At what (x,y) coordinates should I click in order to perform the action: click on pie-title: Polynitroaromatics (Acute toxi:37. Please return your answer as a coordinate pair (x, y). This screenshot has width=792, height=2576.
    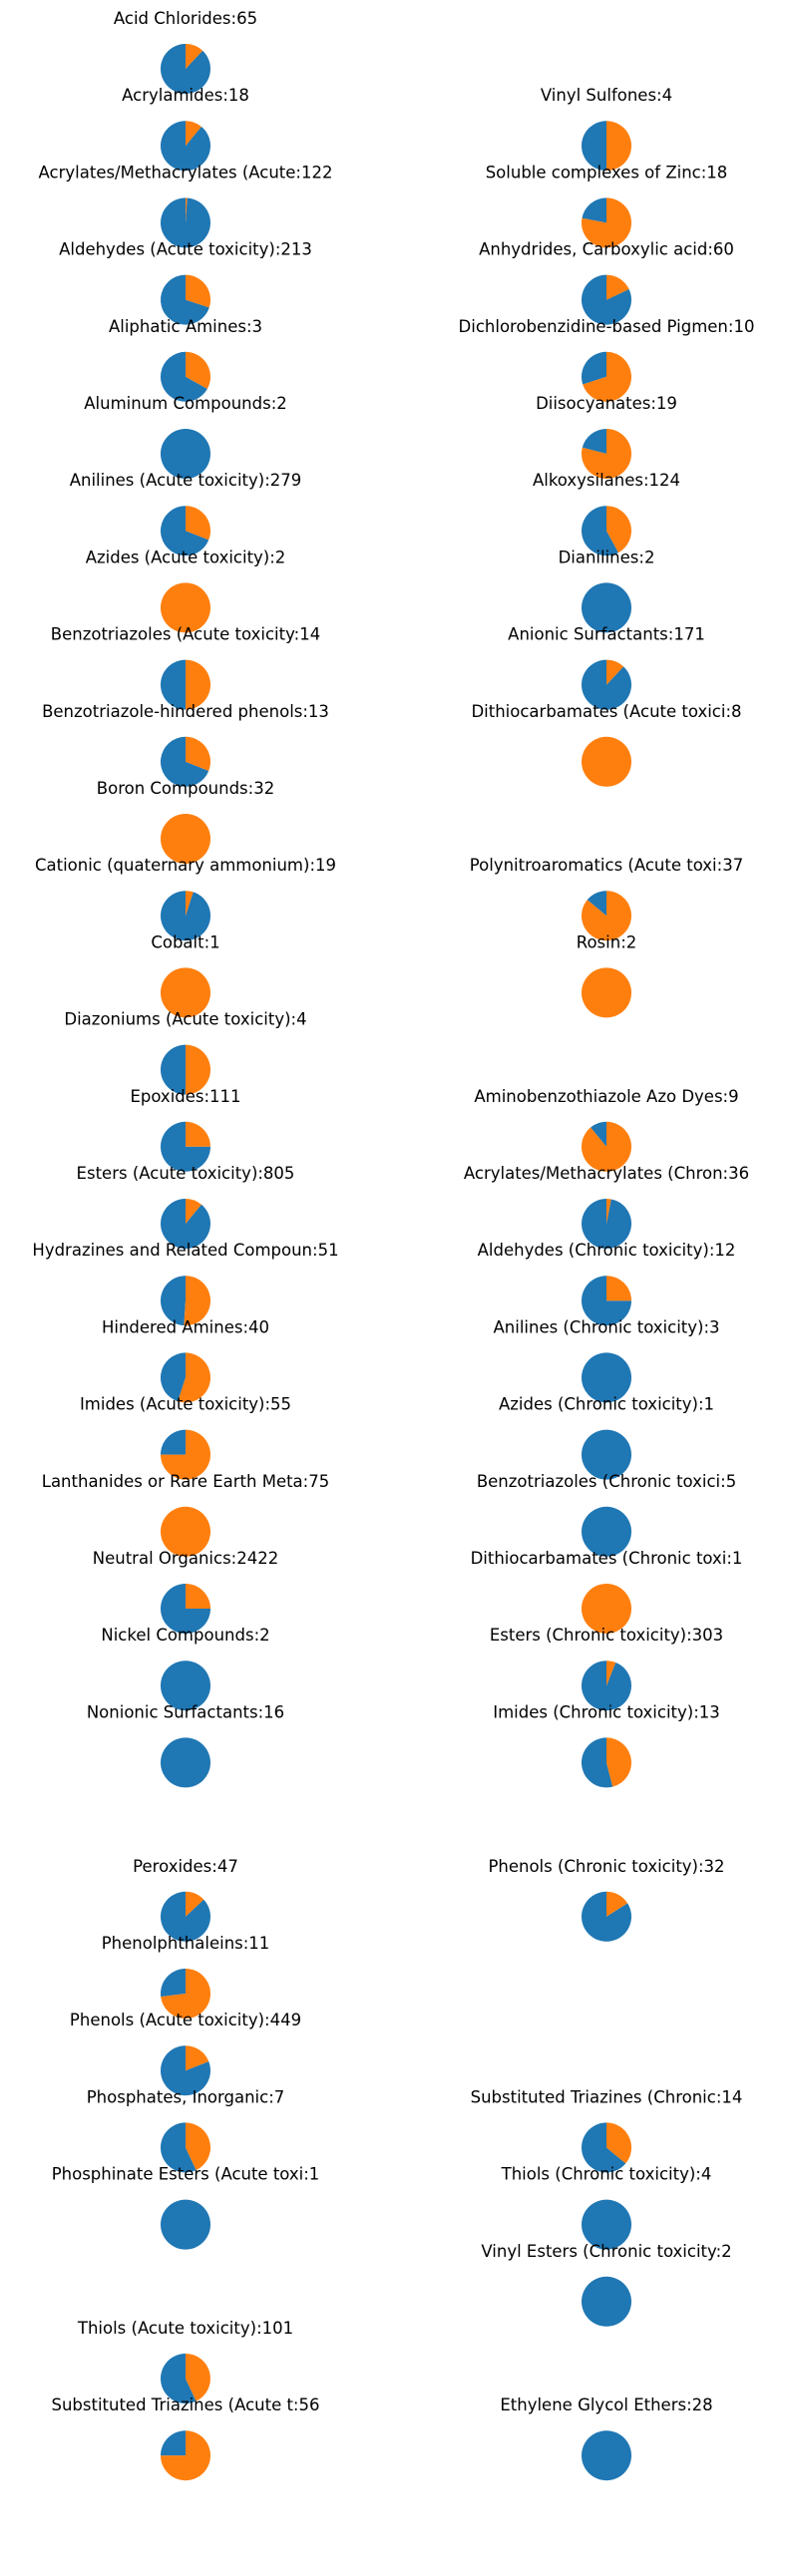
    Looking at the image, I should click on (607, 866).